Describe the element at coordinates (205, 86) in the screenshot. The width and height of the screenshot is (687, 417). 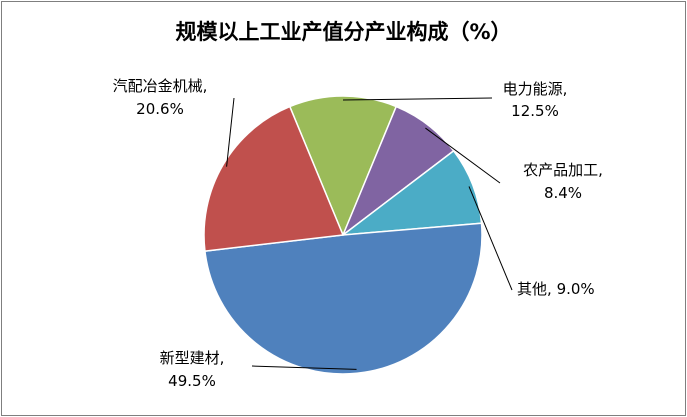
I see `label-sep-auto-metallurgy-machinery: ,` at that location.